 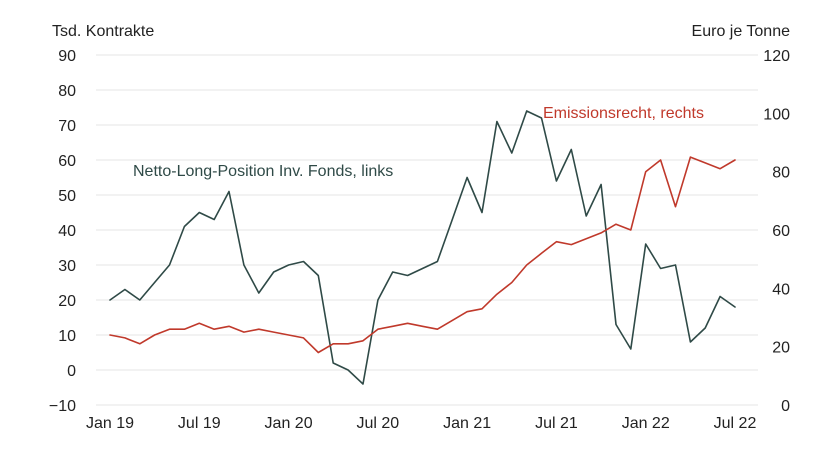 I want to click on x-tick-label: Jan 21, so click(x=467, y=423).